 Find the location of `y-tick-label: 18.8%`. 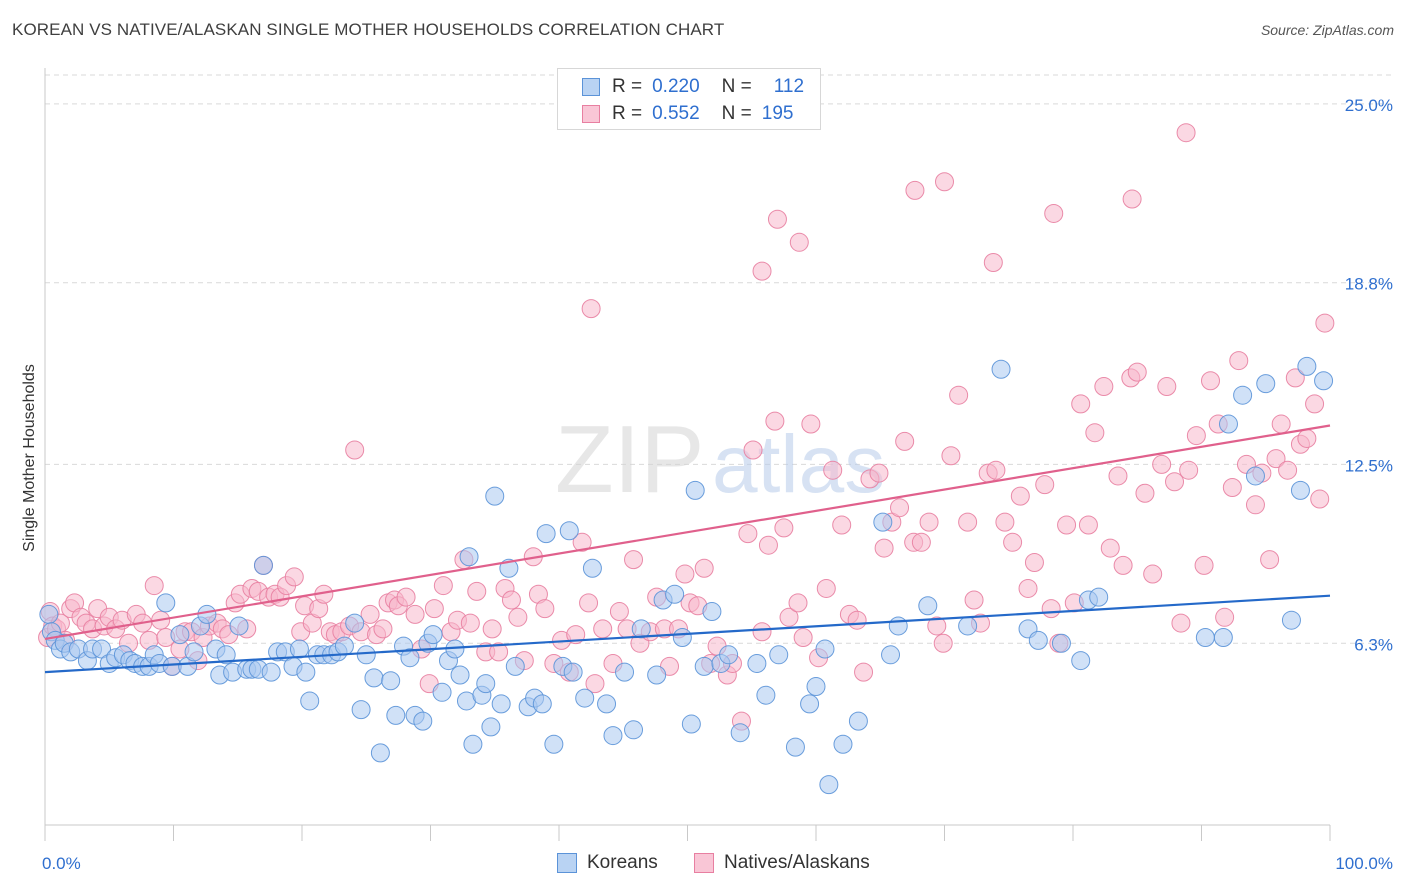

y-tick-label: 18.8% is located at coordinates (1369, 284).